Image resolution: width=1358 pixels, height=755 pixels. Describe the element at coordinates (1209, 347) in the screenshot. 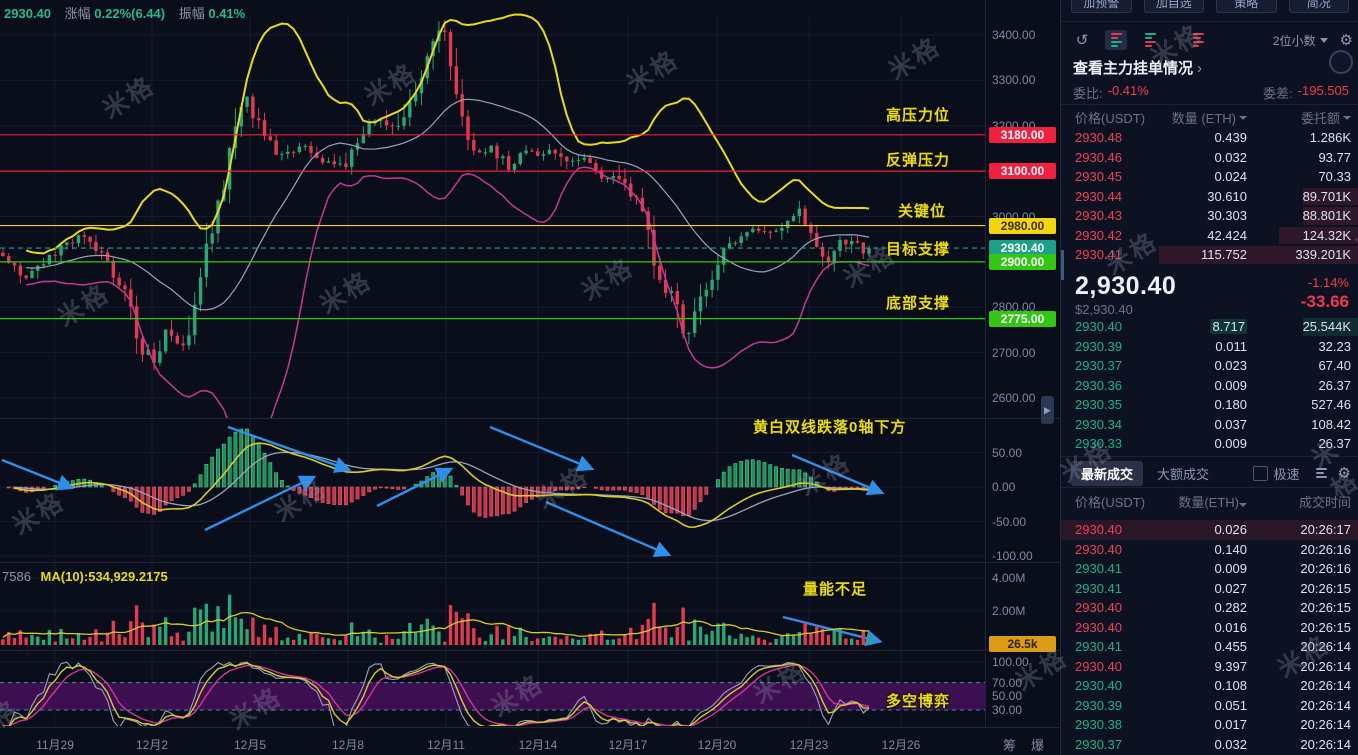

I see `bid-row: 2930.39 0.011 32.23` at that location.